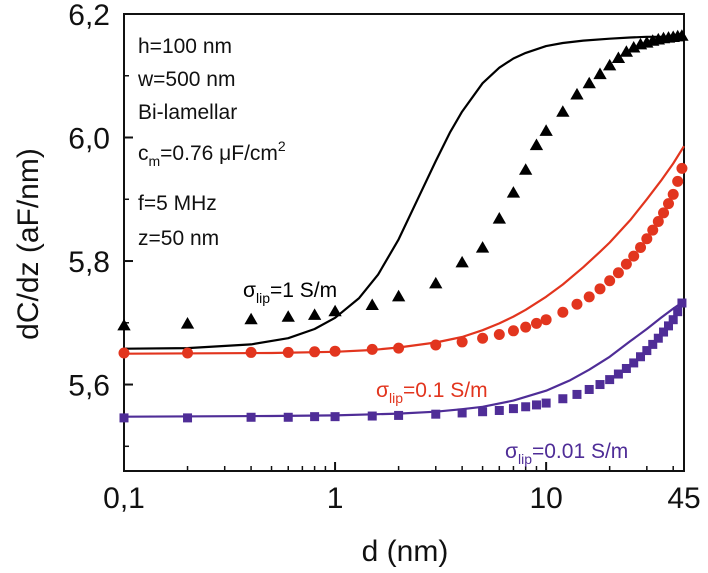 The height and width of the screenshot is (573, 708). What do you see at coordinates (282, 146) in the screenshot?
I see `param-cm-sup: 2` at bounding box center [282, 146].